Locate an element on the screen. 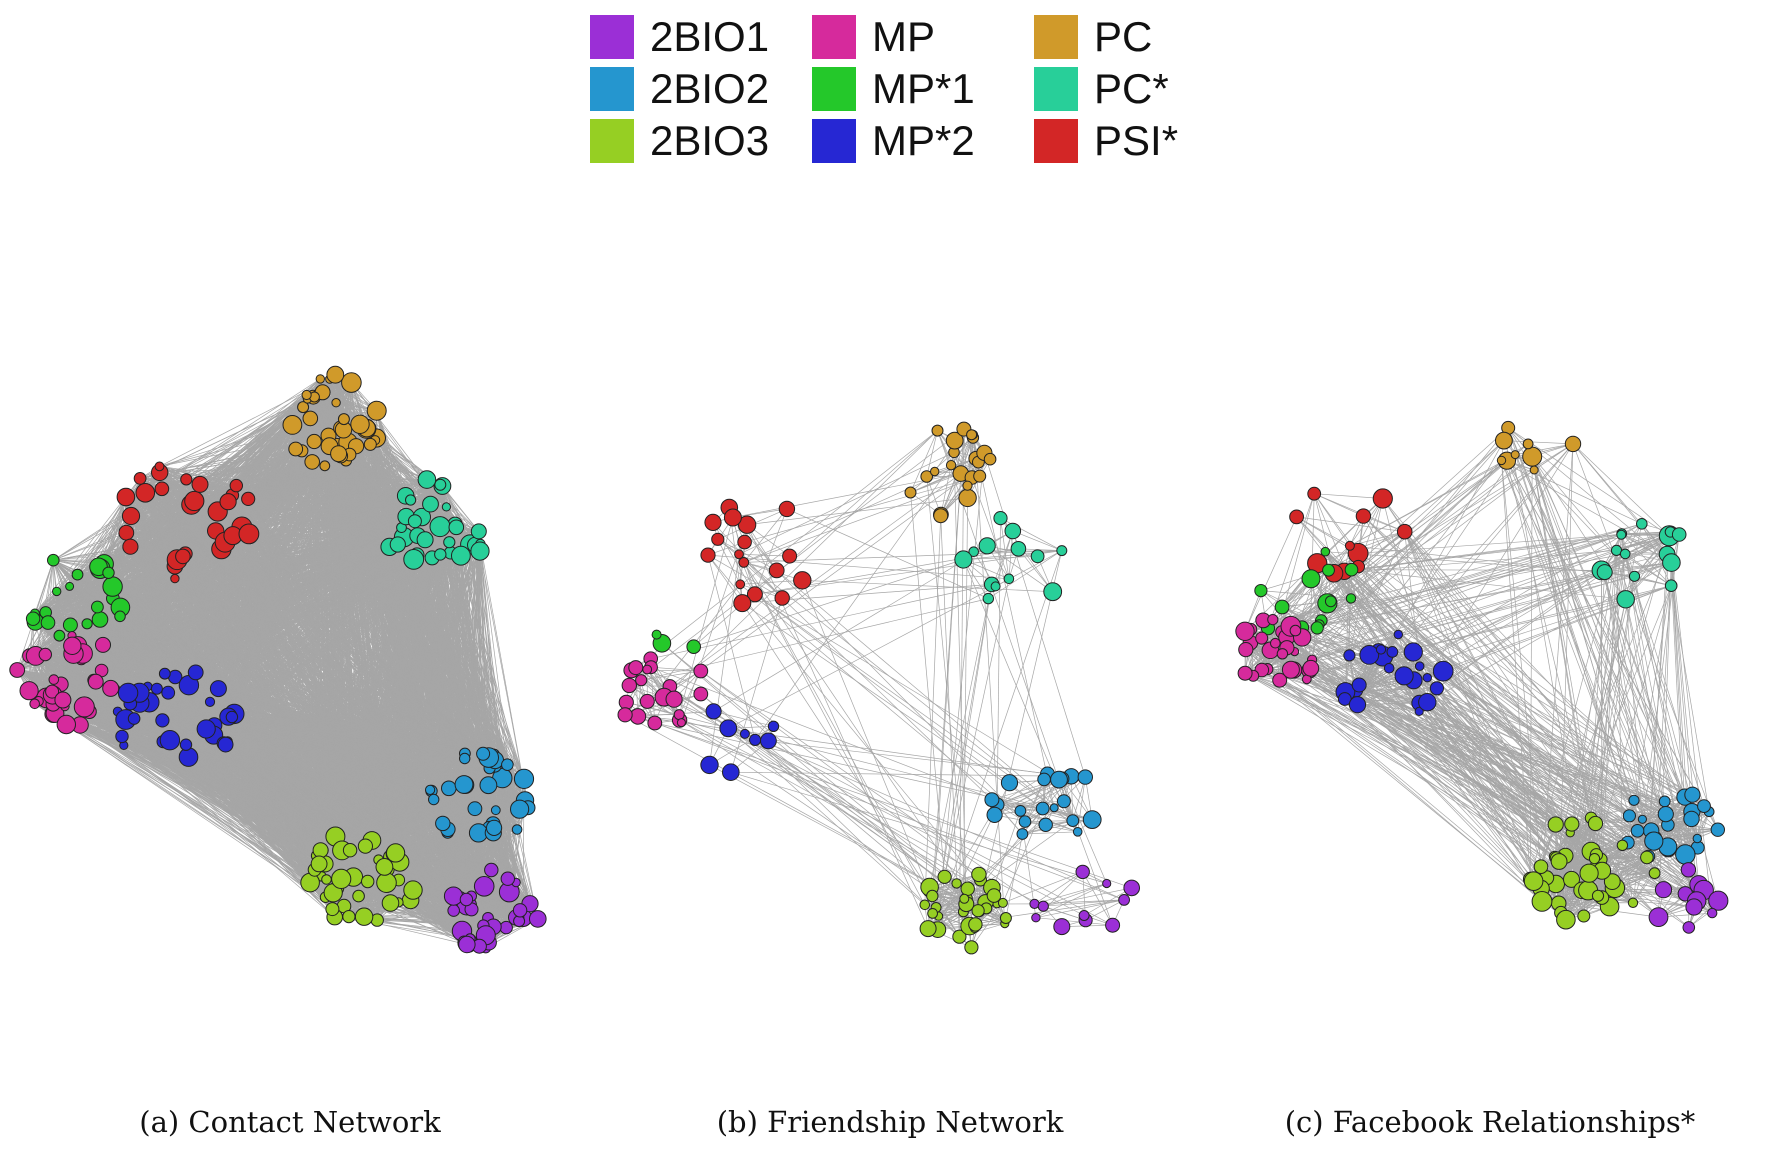  legend-label: PSI* is located at coordinates (1136, 140).